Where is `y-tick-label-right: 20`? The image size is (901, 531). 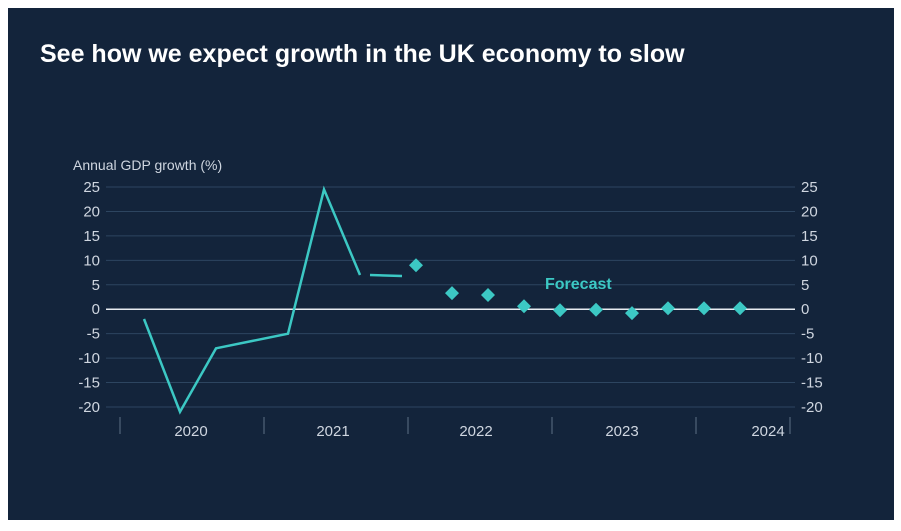
y-tick-label-right: 20 is located at coordinates (809, 211).